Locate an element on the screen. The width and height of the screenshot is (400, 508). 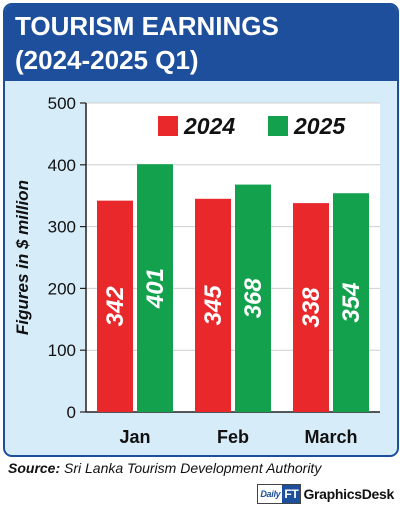
bar-2024-March is located at coordinates (311, 307).